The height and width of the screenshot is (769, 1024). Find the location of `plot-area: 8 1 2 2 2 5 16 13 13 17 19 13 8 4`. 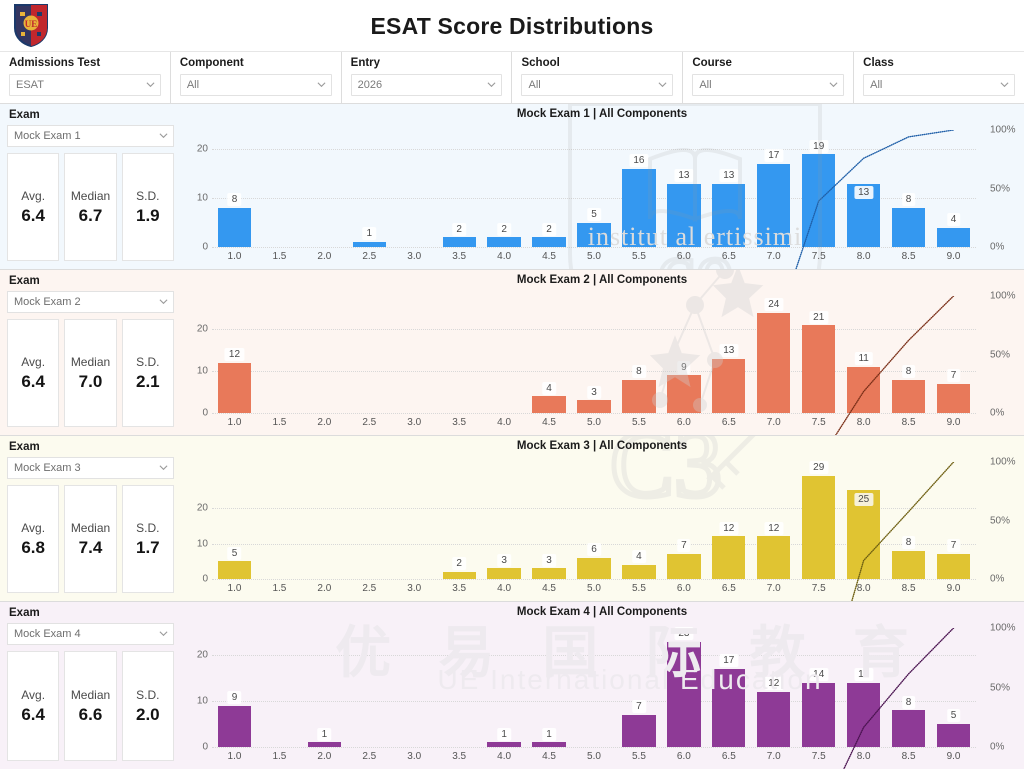

plot-area: 8 1 2 2 2 5 16 13 13 17 19 13 8 4 is located at coordinates (594, 188).